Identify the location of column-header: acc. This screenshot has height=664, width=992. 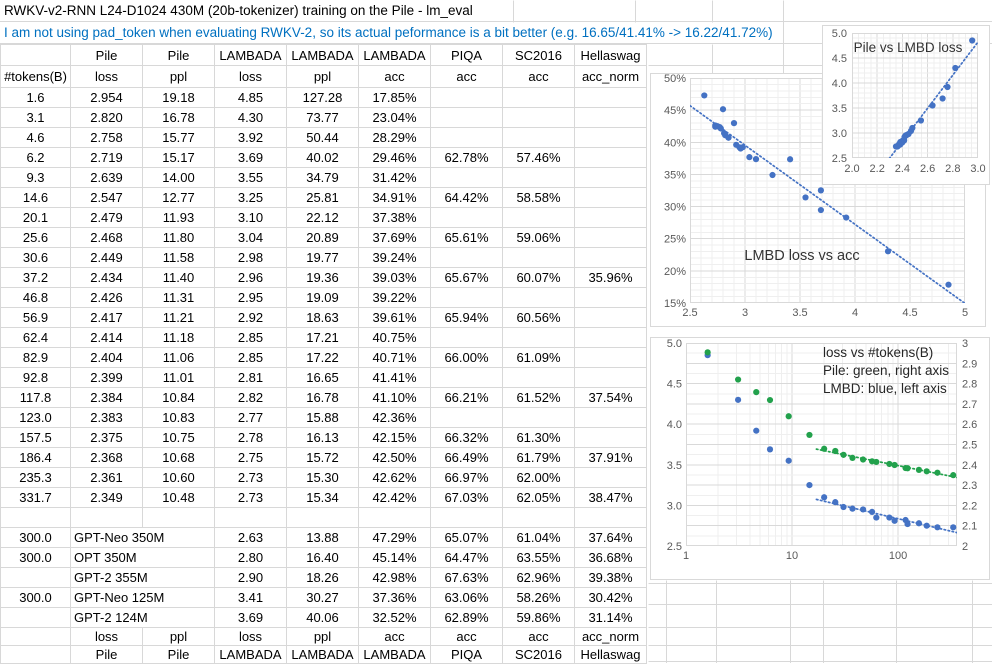
(466, 76).